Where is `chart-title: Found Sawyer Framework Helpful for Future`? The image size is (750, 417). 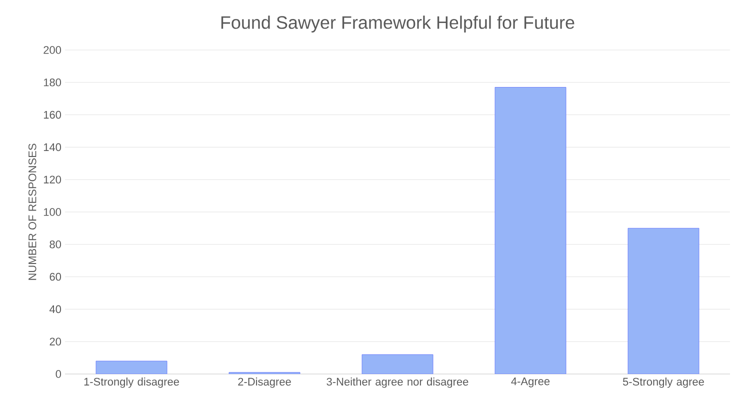
chart-title: Found Sawyer Framework Helpful for Future is located at coordinates (397, 24).